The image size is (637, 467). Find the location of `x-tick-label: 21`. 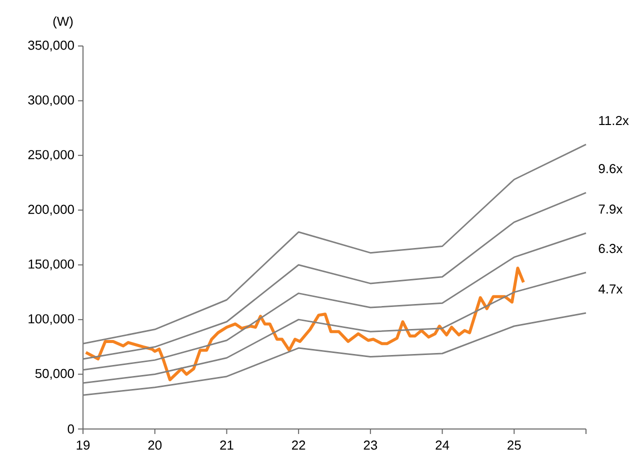

x-tick-label: 21 is located at coordinates (227, 445).